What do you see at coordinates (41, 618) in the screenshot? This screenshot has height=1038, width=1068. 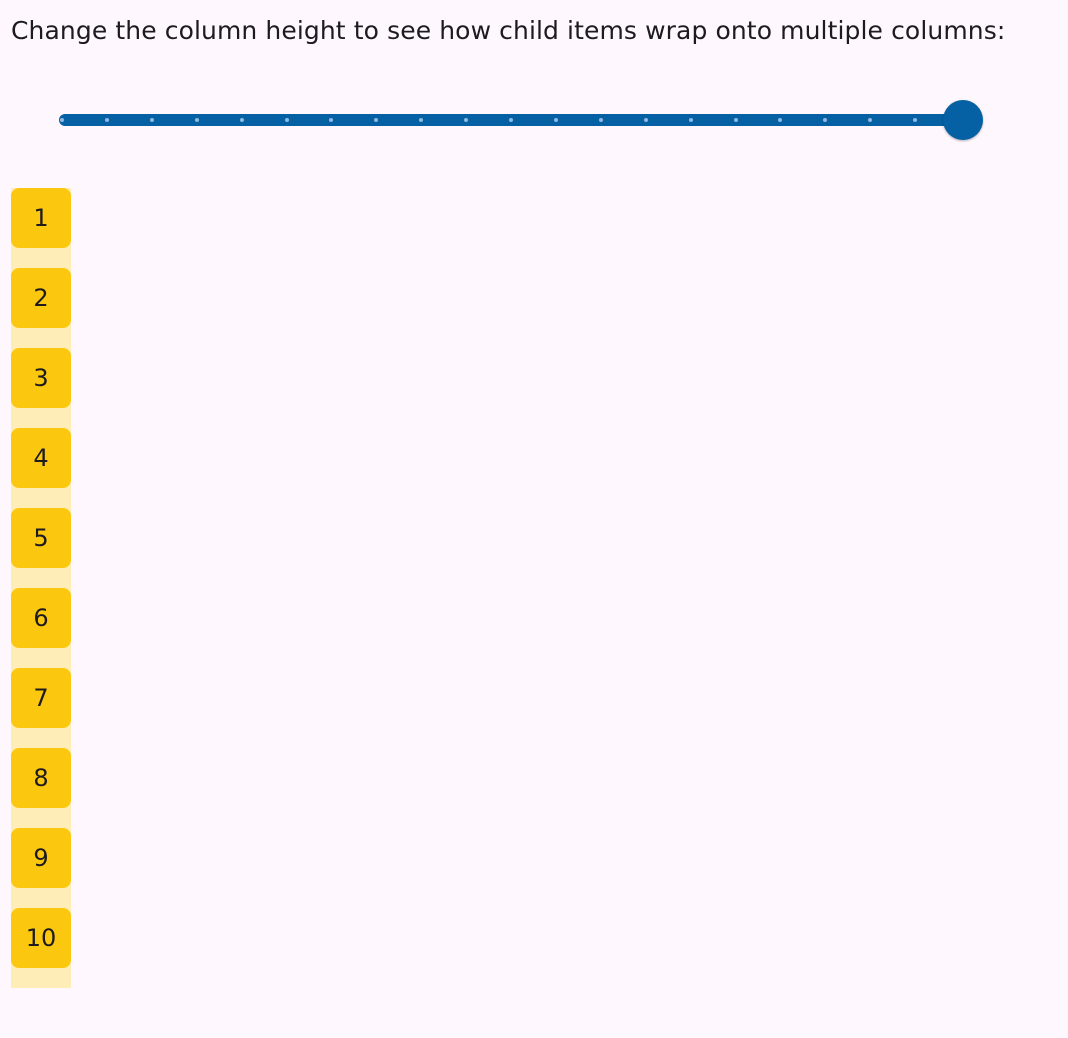 I see `column-item: 6` at bounding box center [41, 618].